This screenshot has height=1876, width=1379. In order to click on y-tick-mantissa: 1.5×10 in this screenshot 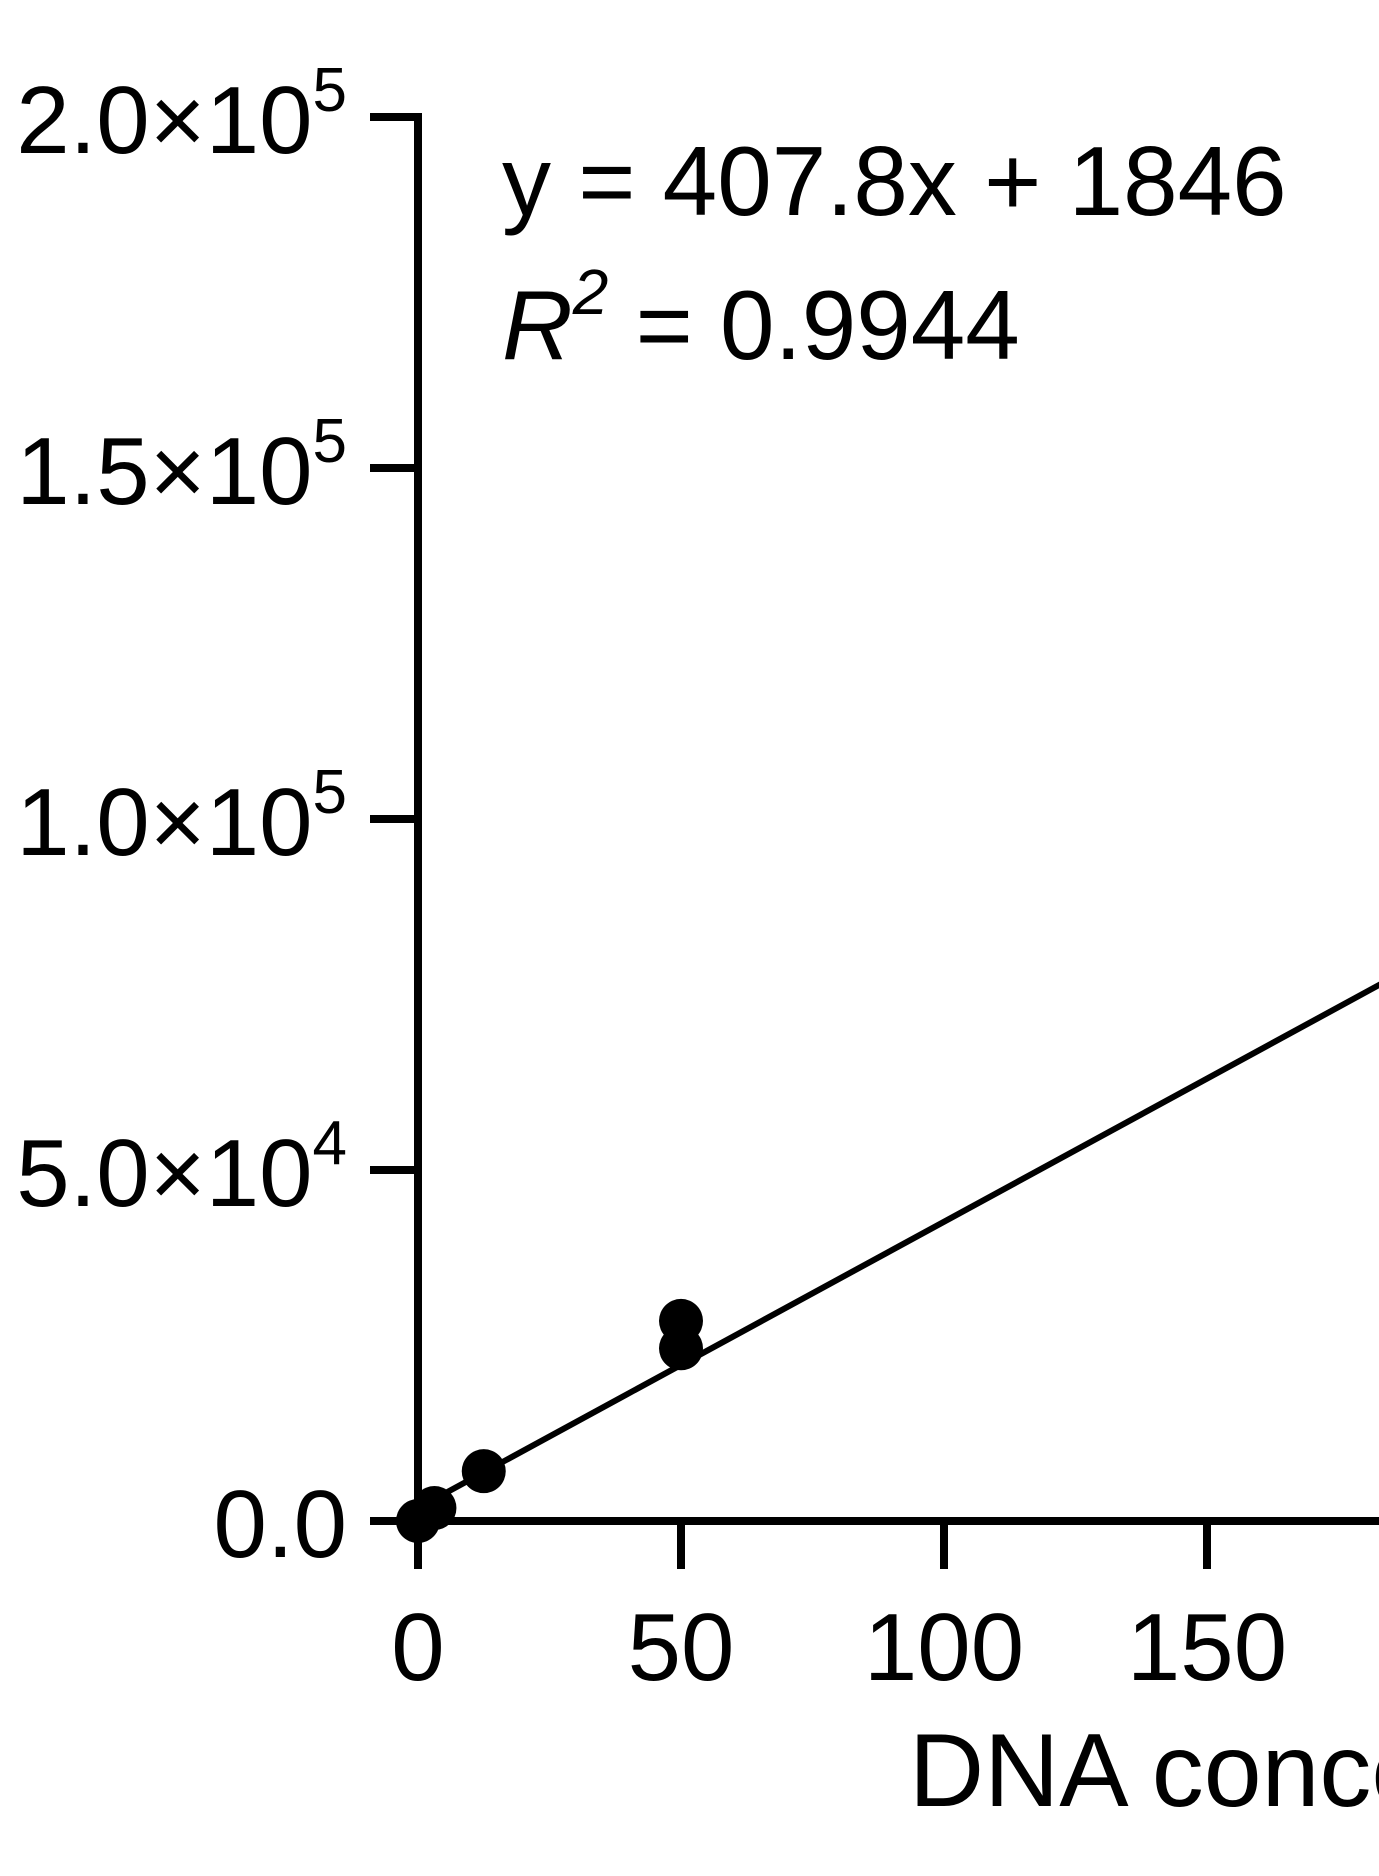, I will do `click(164, 471)`.